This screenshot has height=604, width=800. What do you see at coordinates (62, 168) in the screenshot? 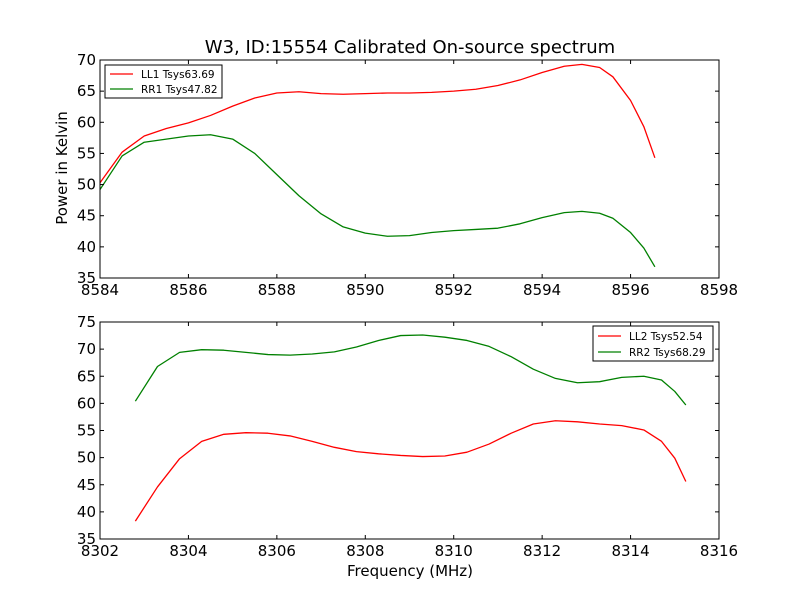
I see `top-y-axis-label: Power in Kelvin` at bounding box center [62, 168].